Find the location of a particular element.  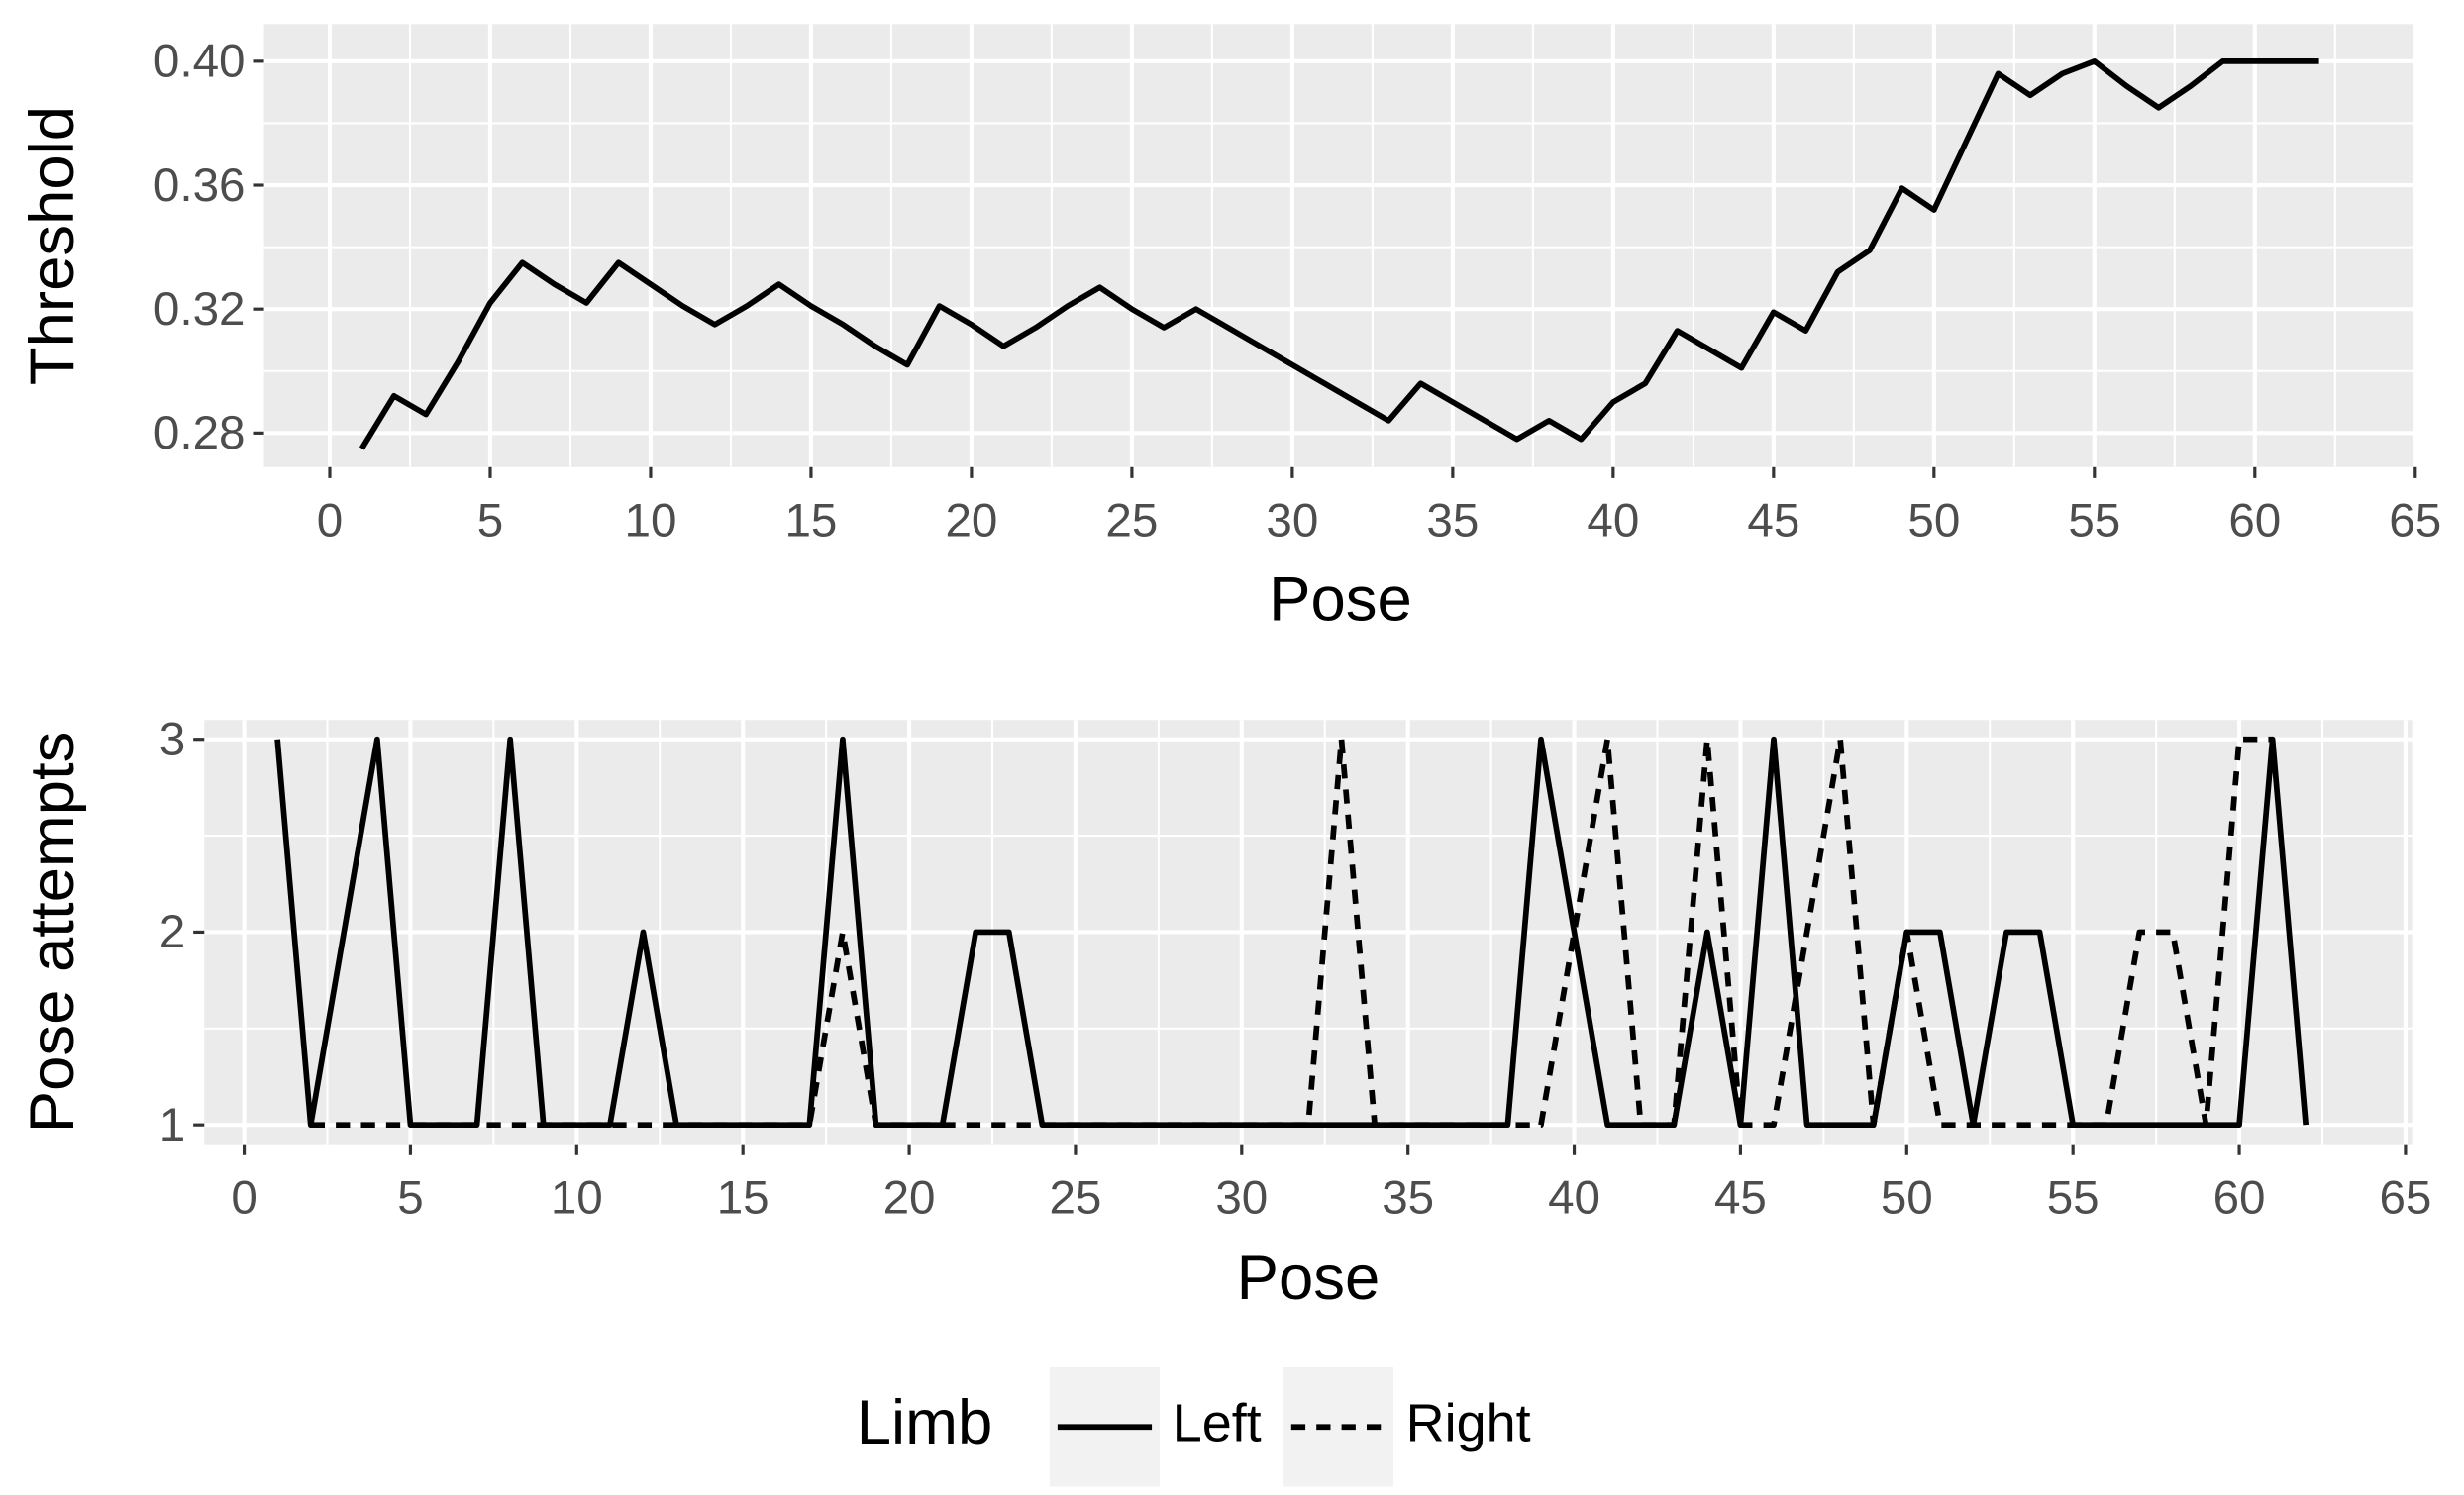

y-tick-label: 0.28 is located at coordinates (200, 433).